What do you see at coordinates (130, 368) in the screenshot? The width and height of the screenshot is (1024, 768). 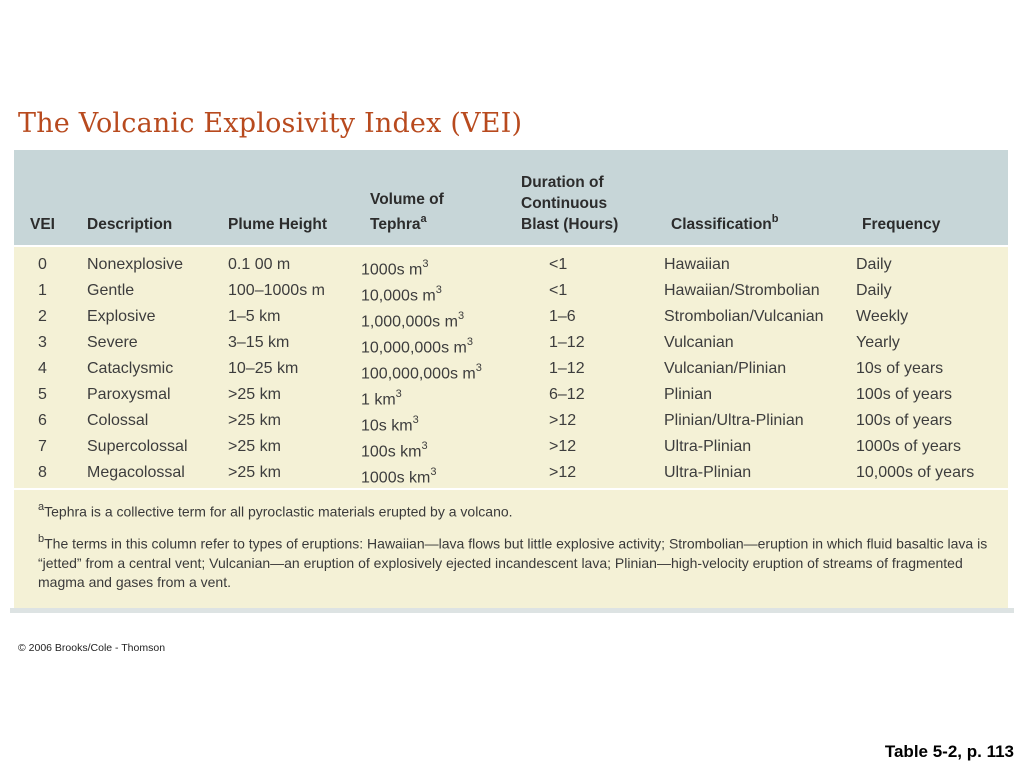 I see `cell-description: Cataclysmic` at bounding box center [130, 368].